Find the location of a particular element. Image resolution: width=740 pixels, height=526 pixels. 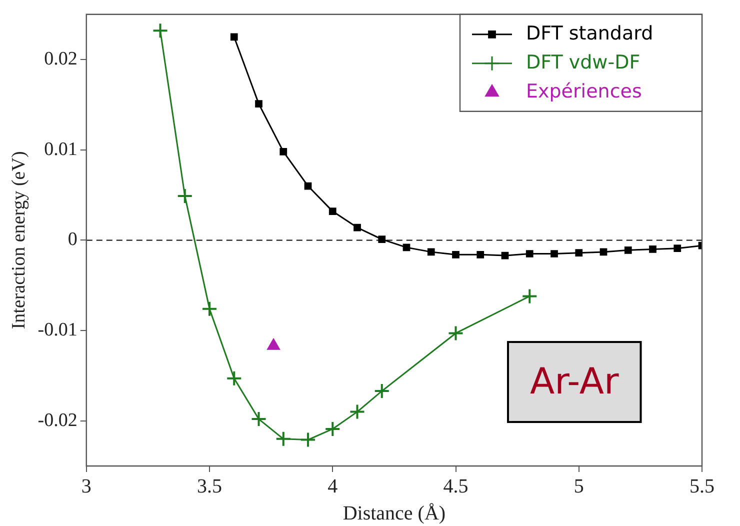

y-tick-label: -0.02 is located at coordinates (58, 420).